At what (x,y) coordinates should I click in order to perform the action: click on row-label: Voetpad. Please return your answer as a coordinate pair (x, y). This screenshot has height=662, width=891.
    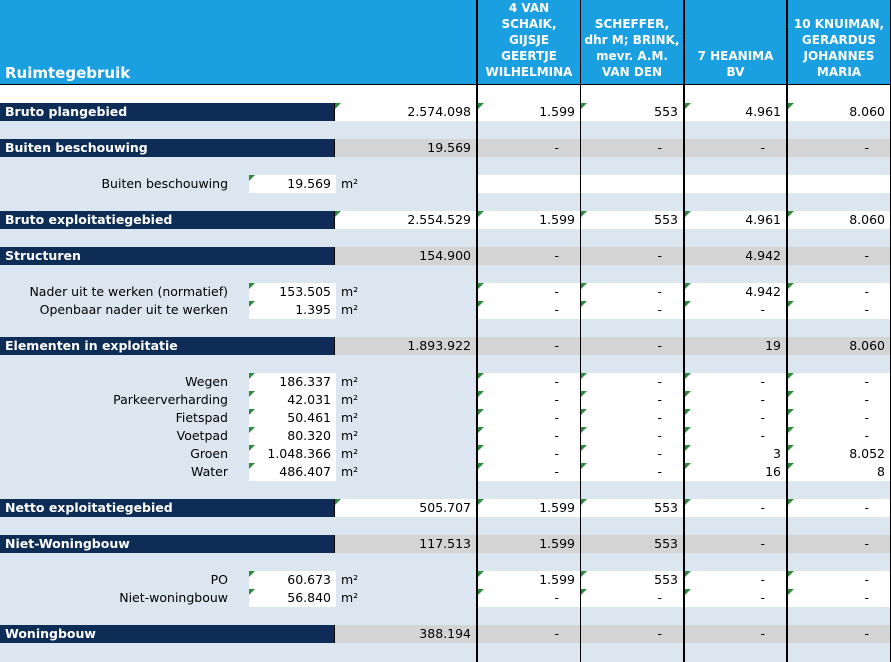
    Looking at the image, I should click on (124, 436).